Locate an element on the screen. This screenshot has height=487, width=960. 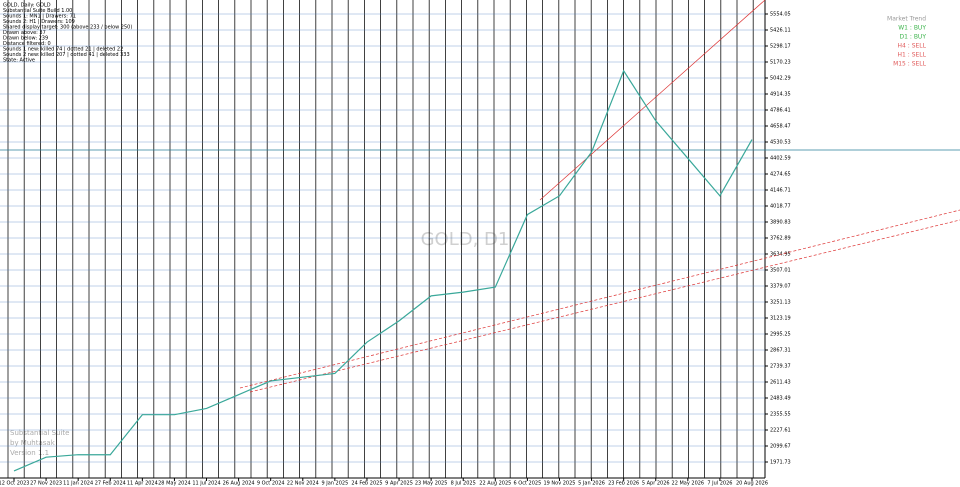
x-tick-label: 22 Aug 2025 is located at coordinates (495, 484).